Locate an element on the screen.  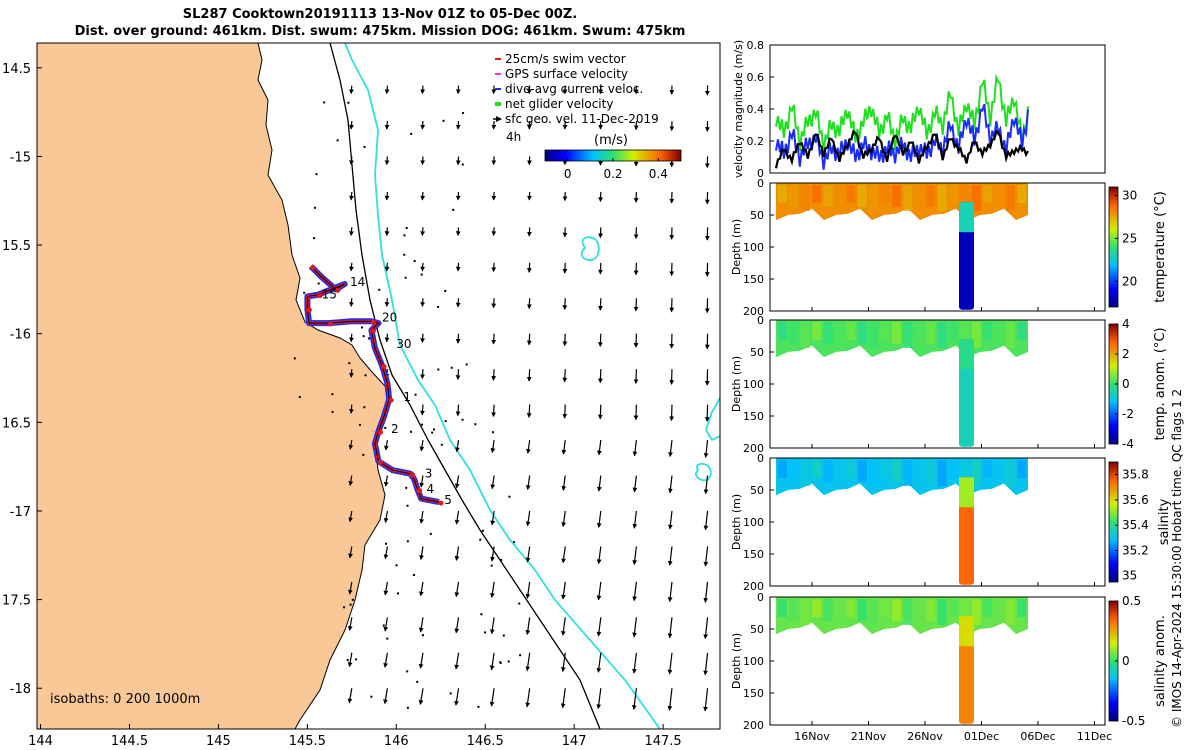
section-colorbar-tick-label: 35.6 is located at coordinates (1135, 500).